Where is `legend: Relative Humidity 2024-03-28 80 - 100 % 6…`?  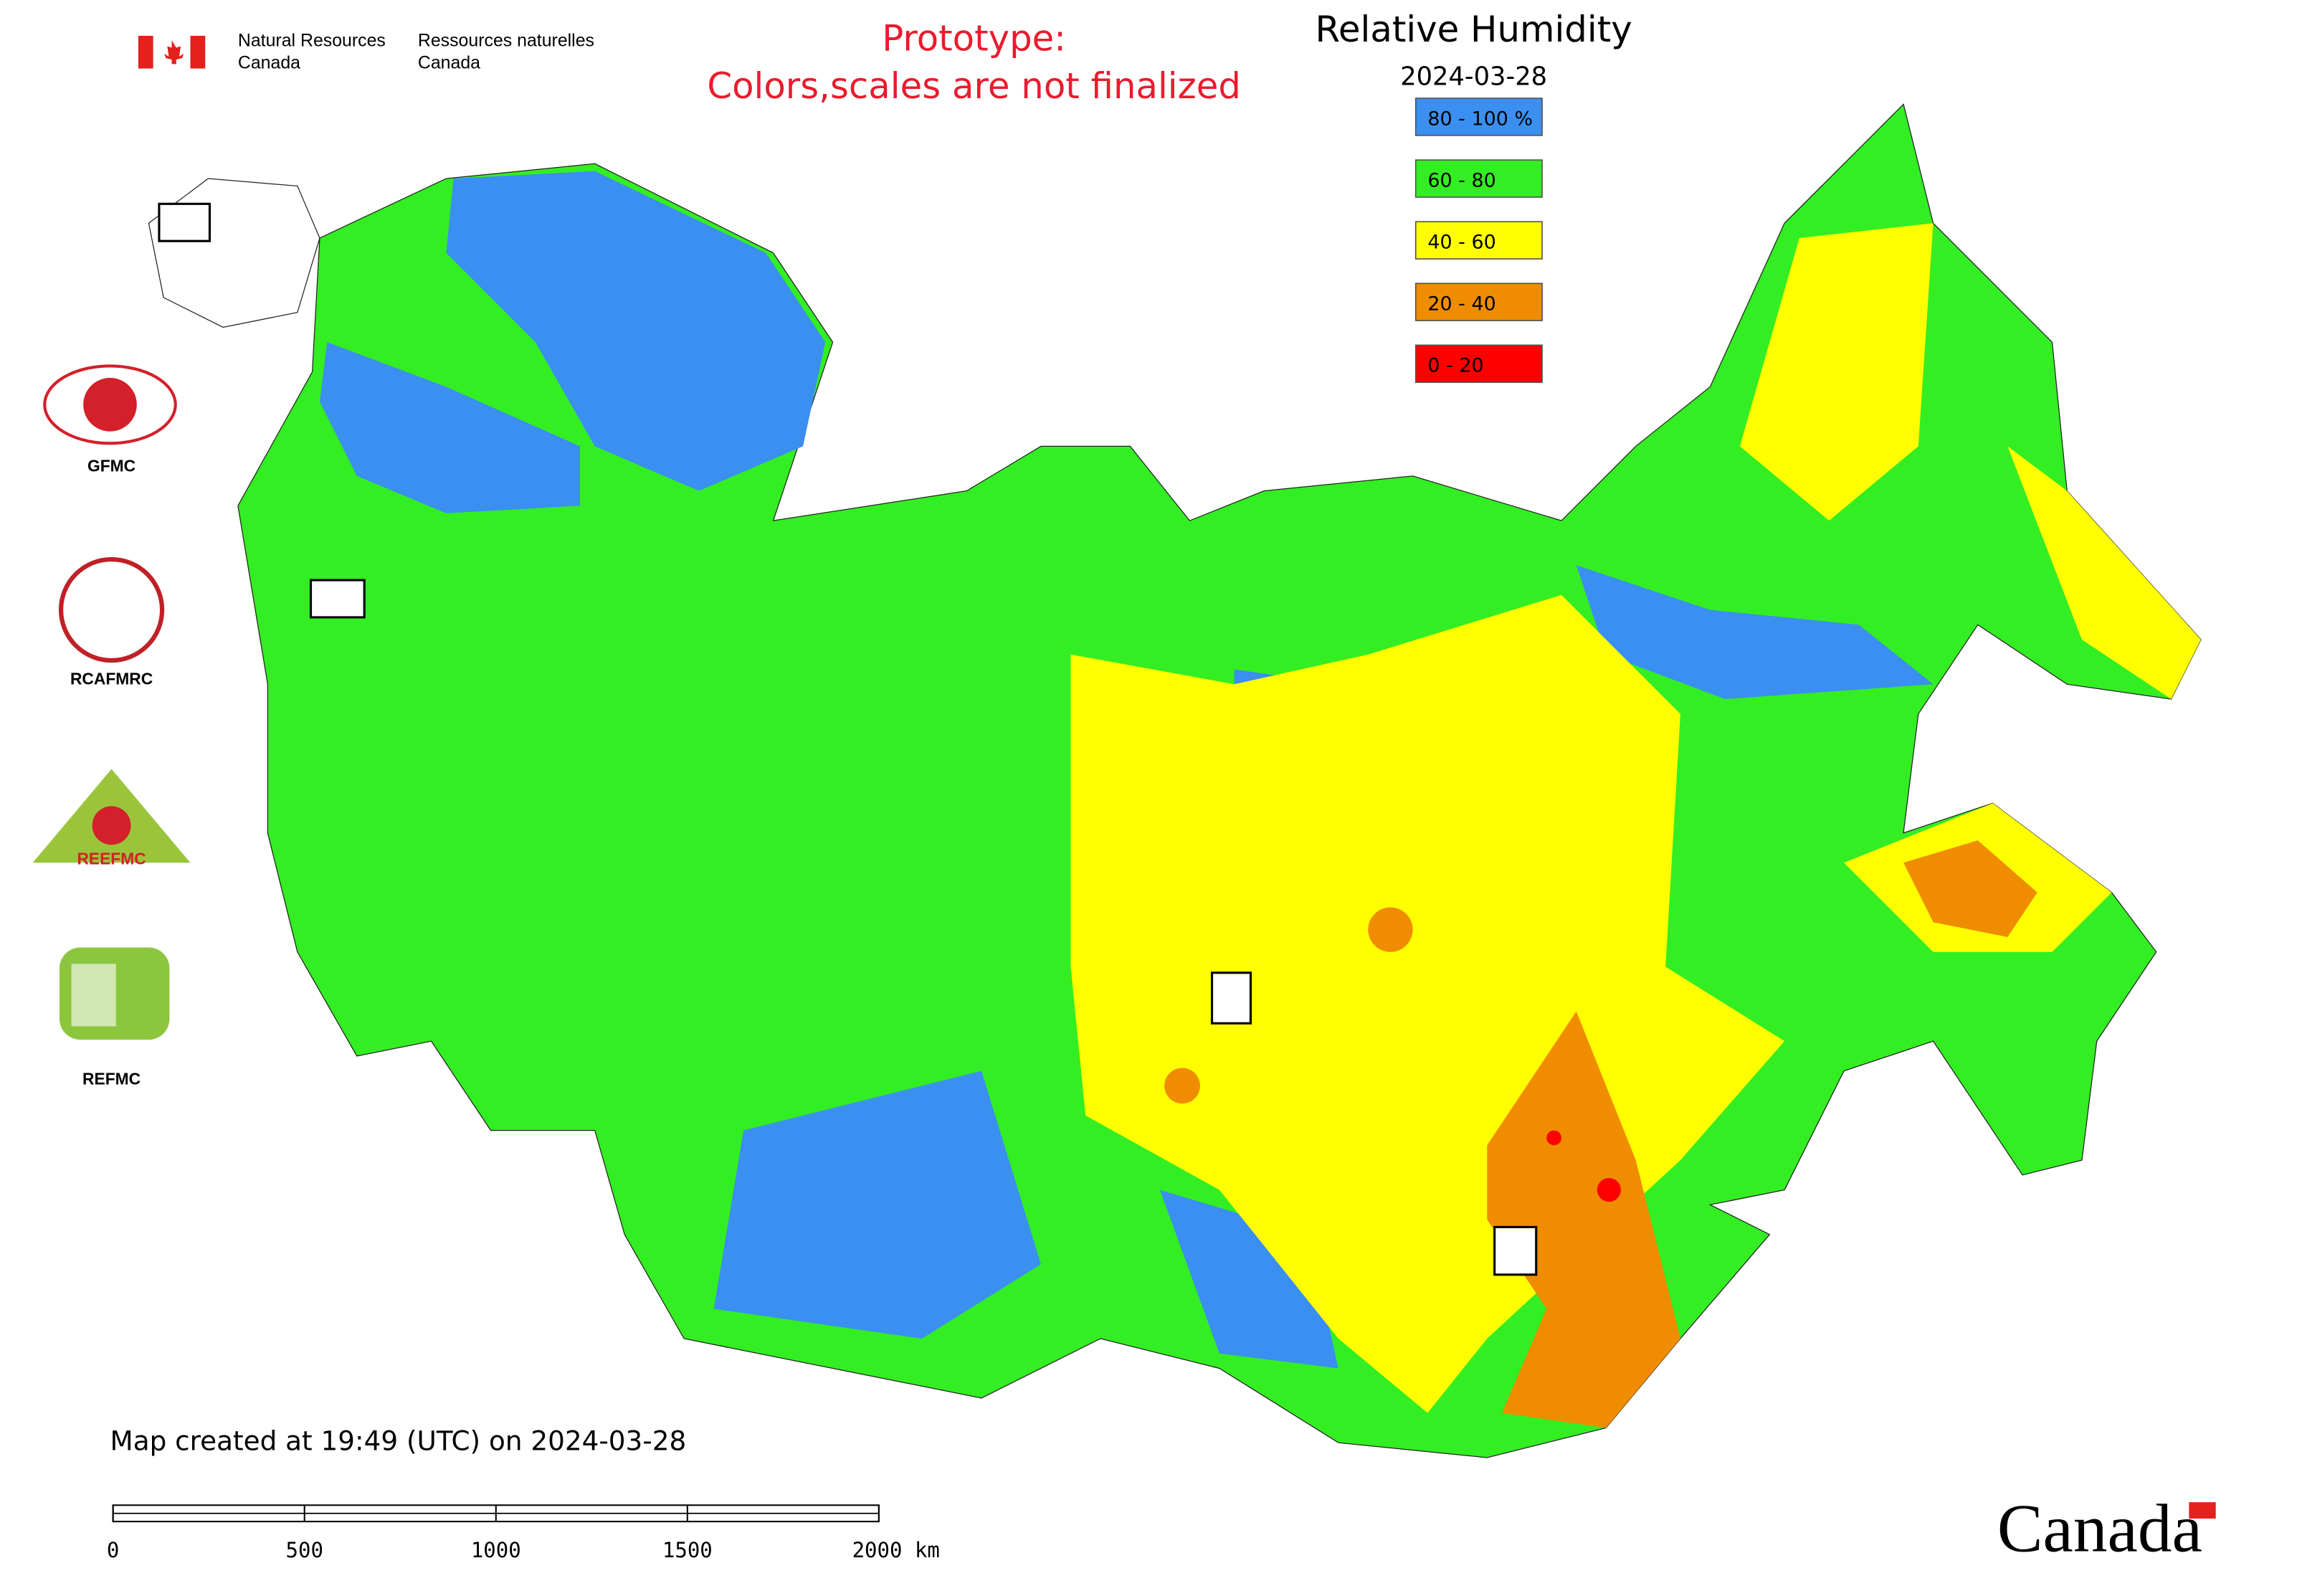
legend: Relative Humidity 2024-03-28 80 - 100 % 6… is located at coordinates (1474, 196).